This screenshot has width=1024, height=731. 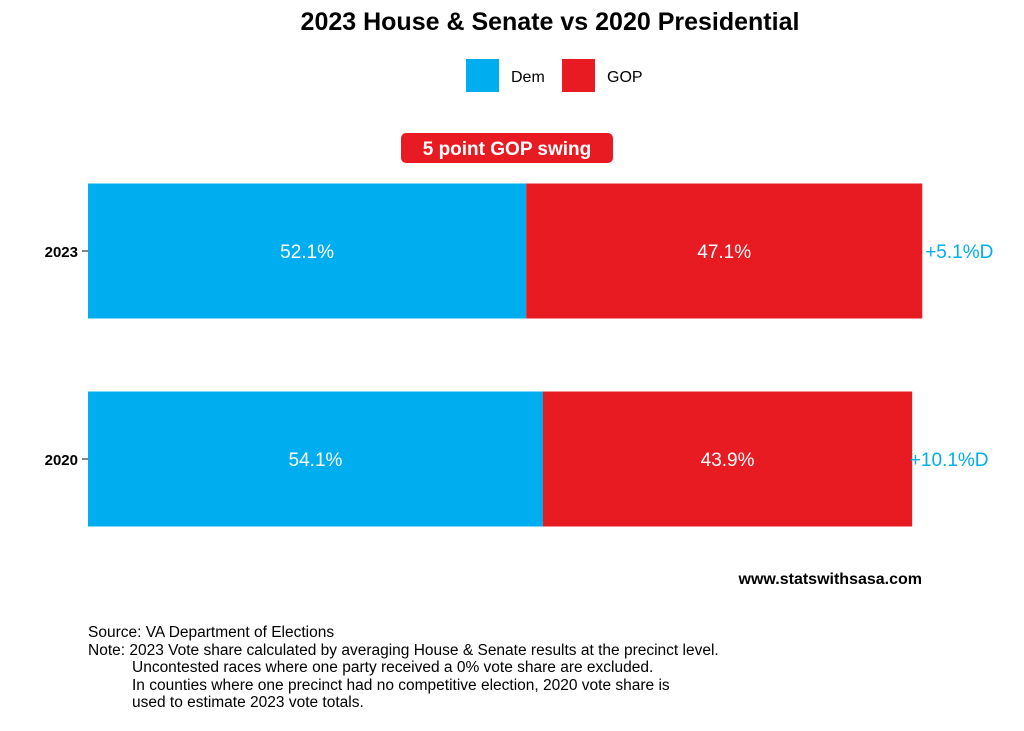 I want to click on chart-title: 2023 House & Senate vs 2020 Presidential, so click(x=550, y=22).